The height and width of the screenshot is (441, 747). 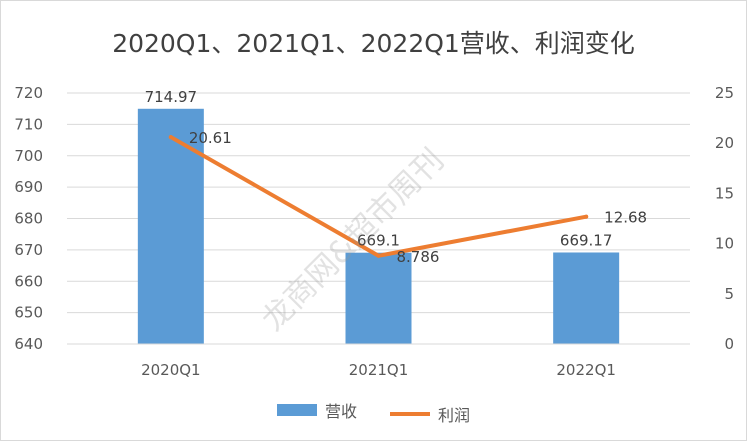 I want to click on revenue-data-label: 669.17, so click(x=586, y=240).